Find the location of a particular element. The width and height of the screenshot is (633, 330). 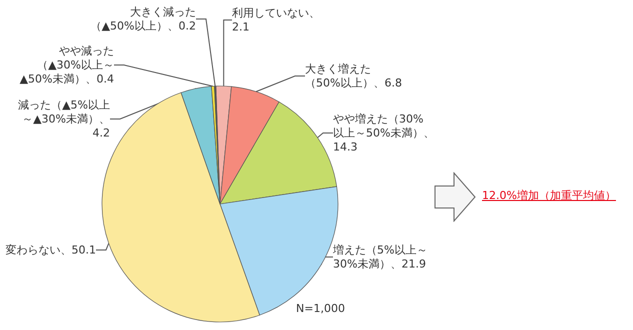

slice-label: 変わらない、50.1 is located at coordinates (51, 250).